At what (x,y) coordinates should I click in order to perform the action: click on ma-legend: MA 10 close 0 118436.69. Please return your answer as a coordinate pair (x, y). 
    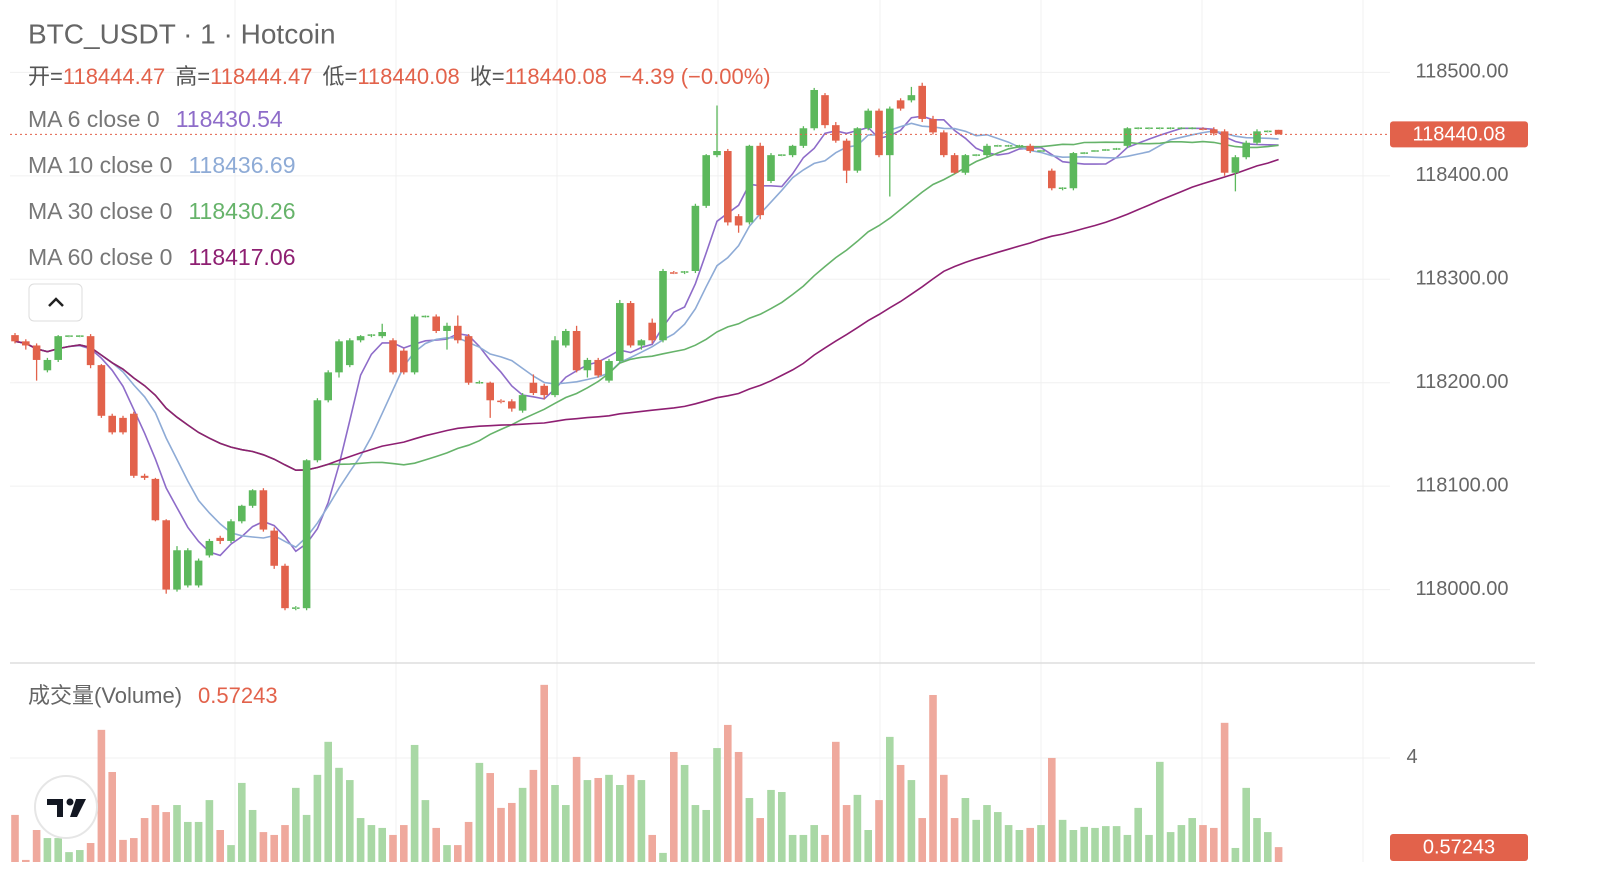
    Looking at the image, I should click on (161, 165).